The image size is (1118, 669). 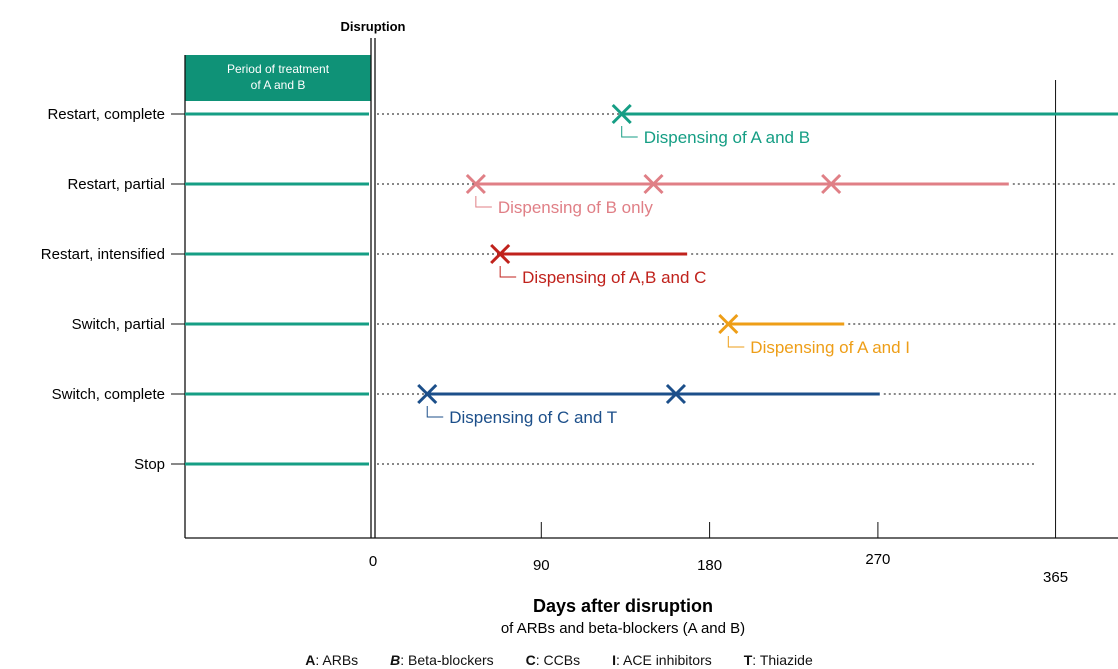 What do you see at coordinates (877, 559) in the screenshot?
I see `x-tick-label: 270` at bounding box center [877, 559].